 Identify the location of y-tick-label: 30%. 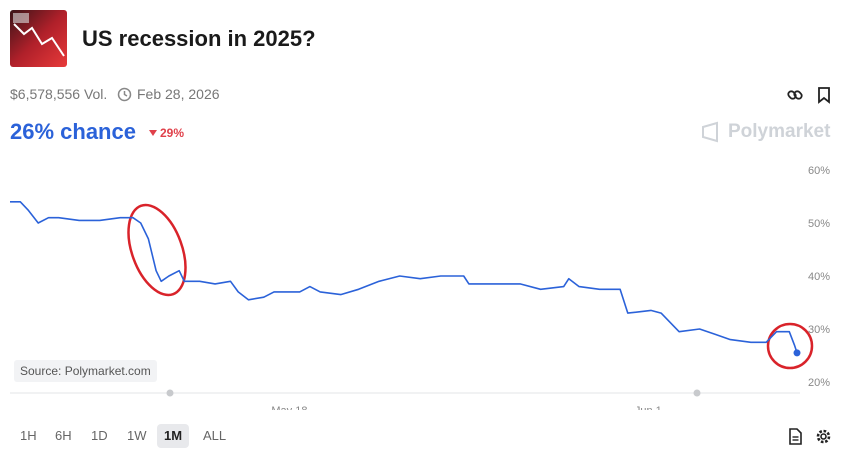
(819, 330).